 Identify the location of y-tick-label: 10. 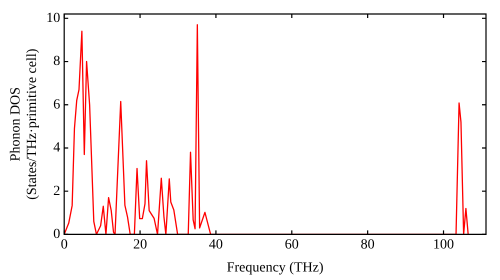
(53, 18).